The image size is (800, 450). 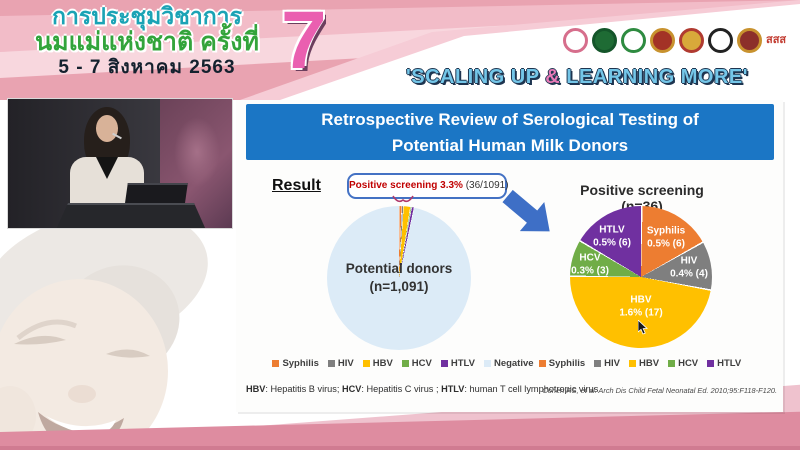 What do you see at coordinates (633, 40) in the screenshot?
I see `green-ring-logo` at bounding box center [633, 40].